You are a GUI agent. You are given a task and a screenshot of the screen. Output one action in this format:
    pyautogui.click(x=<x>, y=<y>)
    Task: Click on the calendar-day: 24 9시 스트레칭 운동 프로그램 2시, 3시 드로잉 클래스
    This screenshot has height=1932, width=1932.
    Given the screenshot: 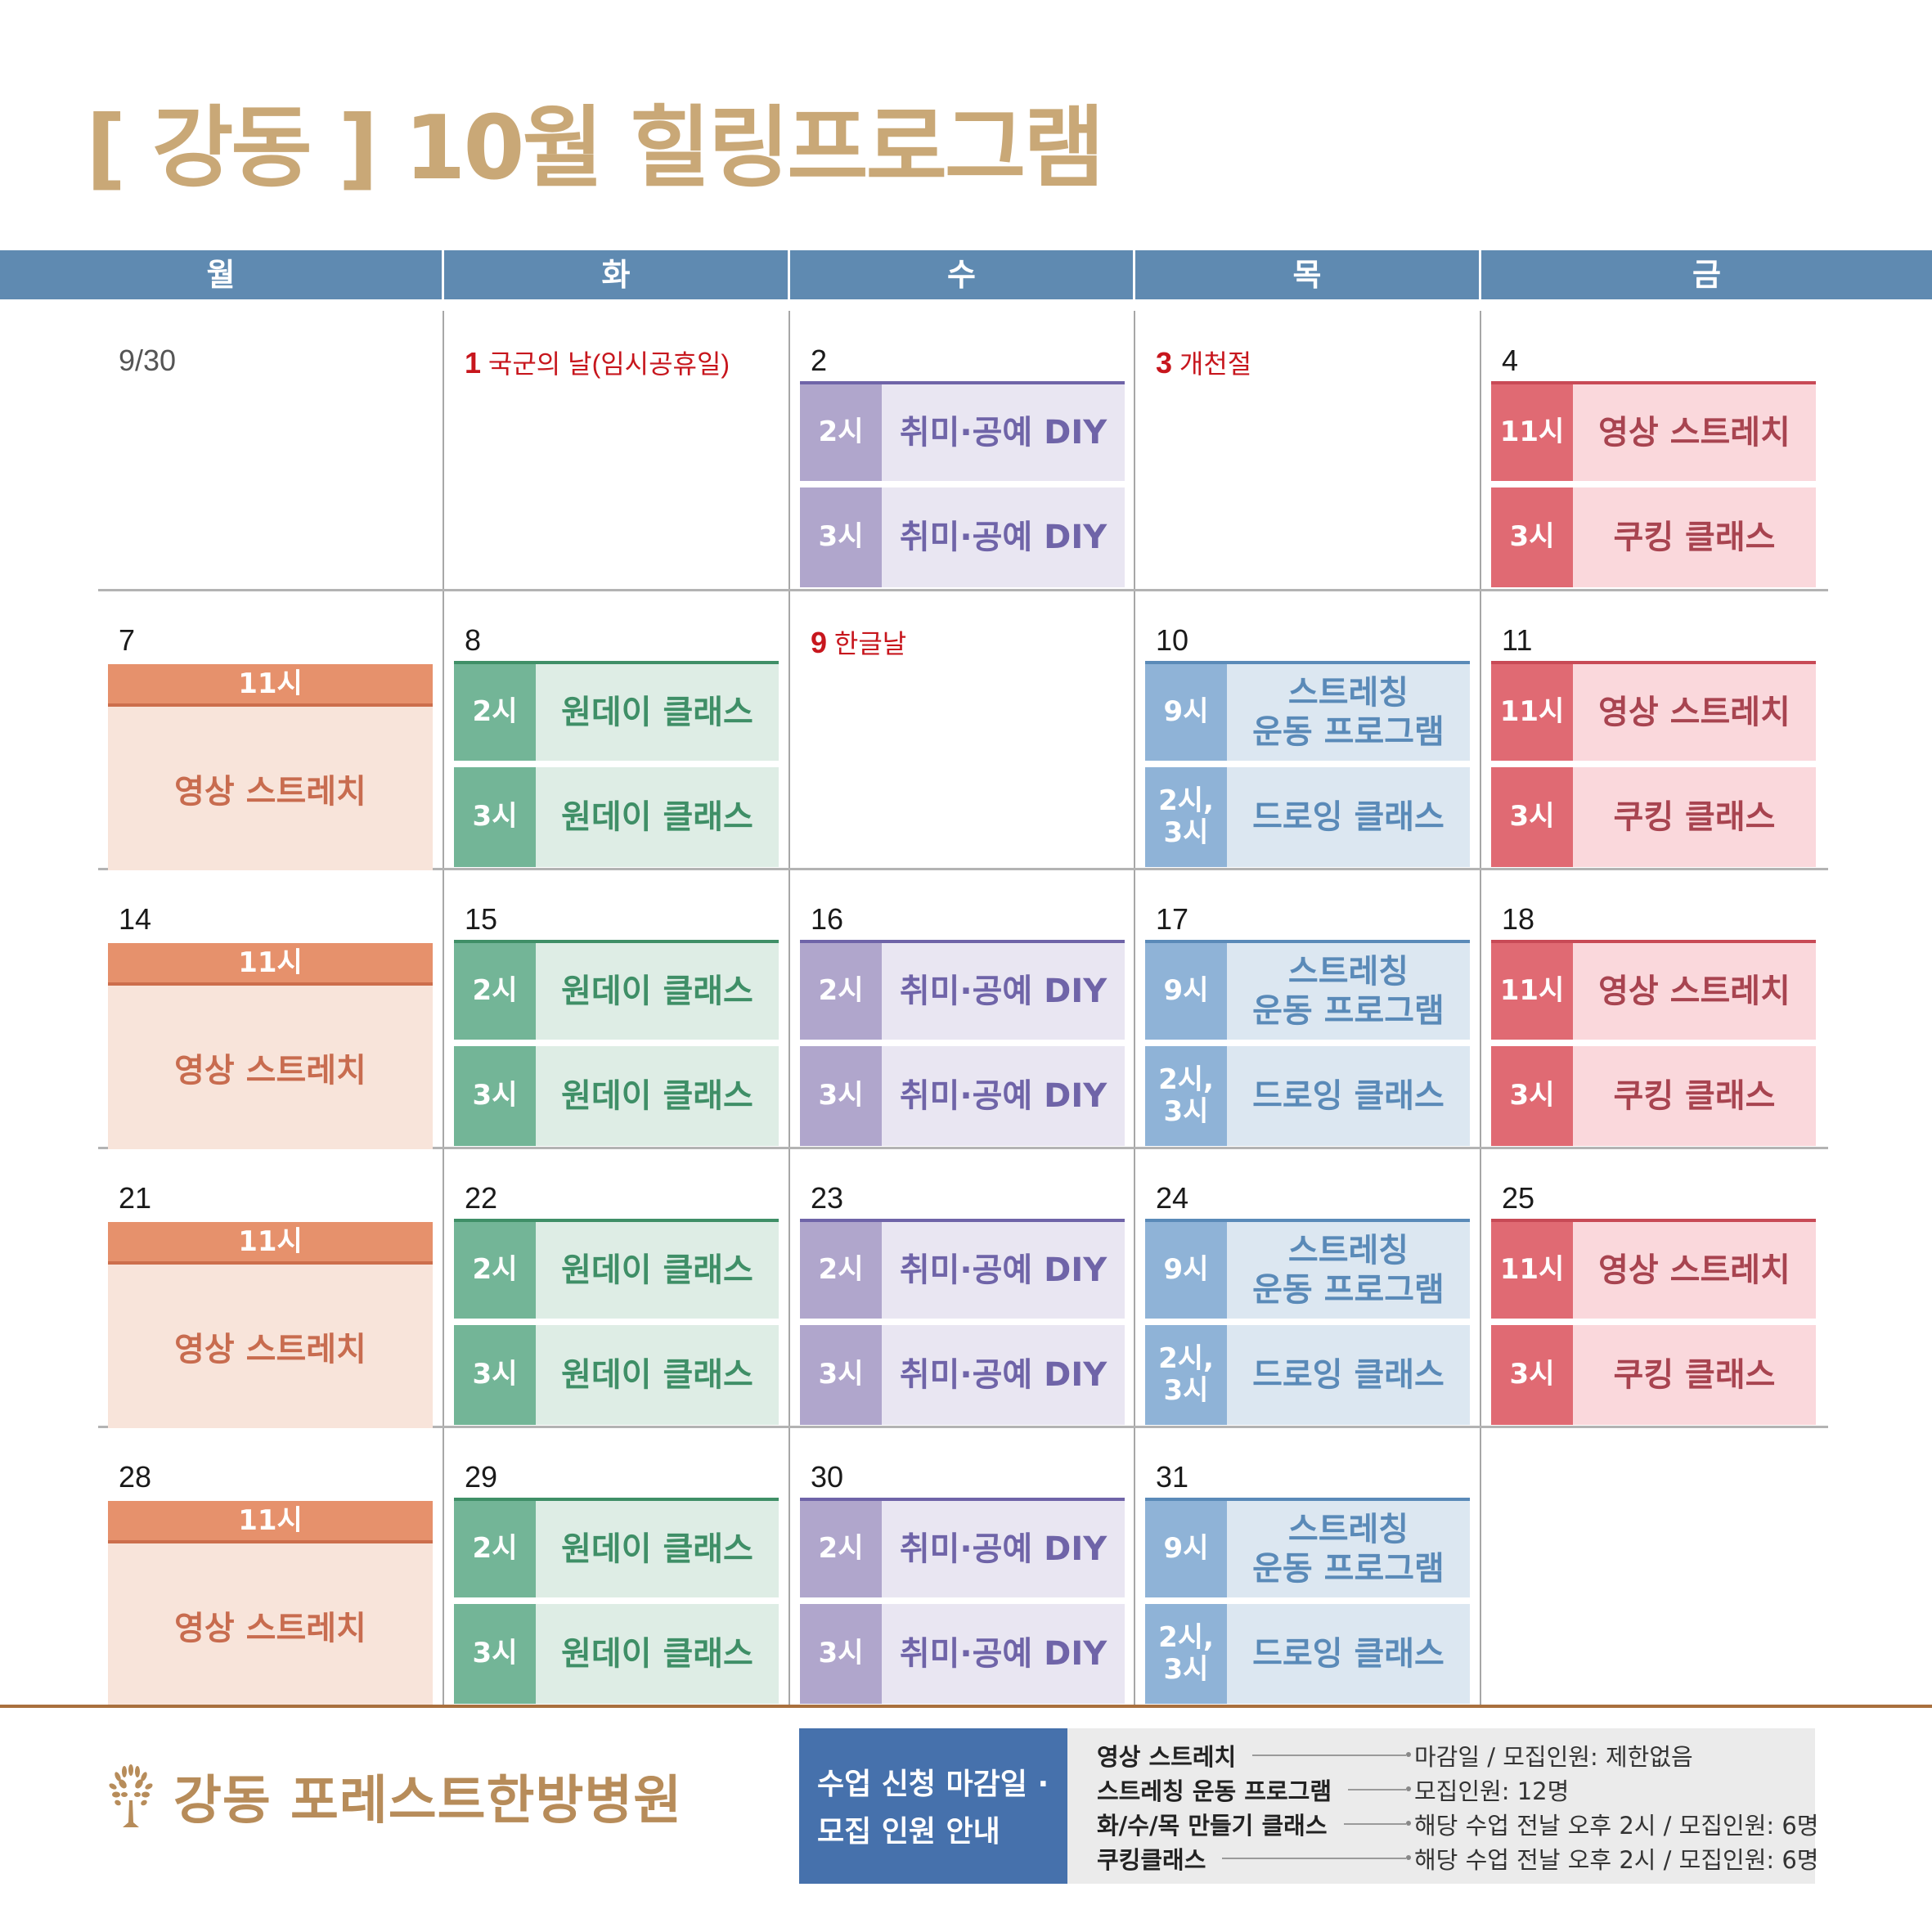 What is the action you would take?
    pyautogui.click(x=1307, y=1287)
    